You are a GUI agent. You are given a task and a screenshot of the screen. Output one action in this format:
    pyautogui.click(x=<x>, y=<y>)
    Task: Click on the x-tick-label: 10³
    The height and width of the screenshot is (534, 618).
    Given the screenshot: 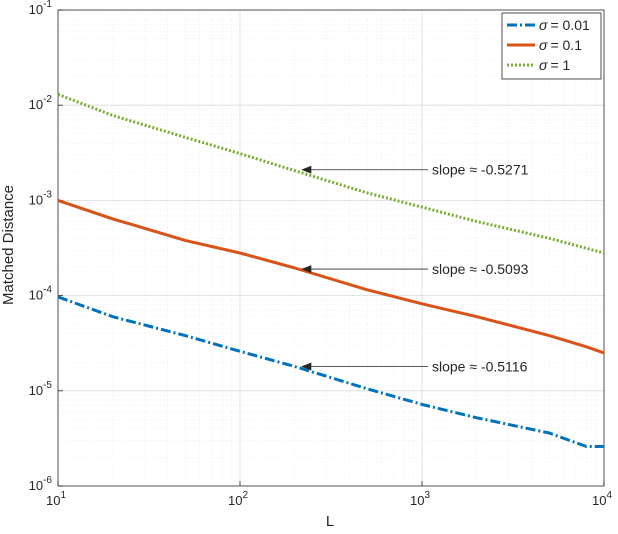 What is the action you would take?
    pyautogui.click(x=420, y=499)
    